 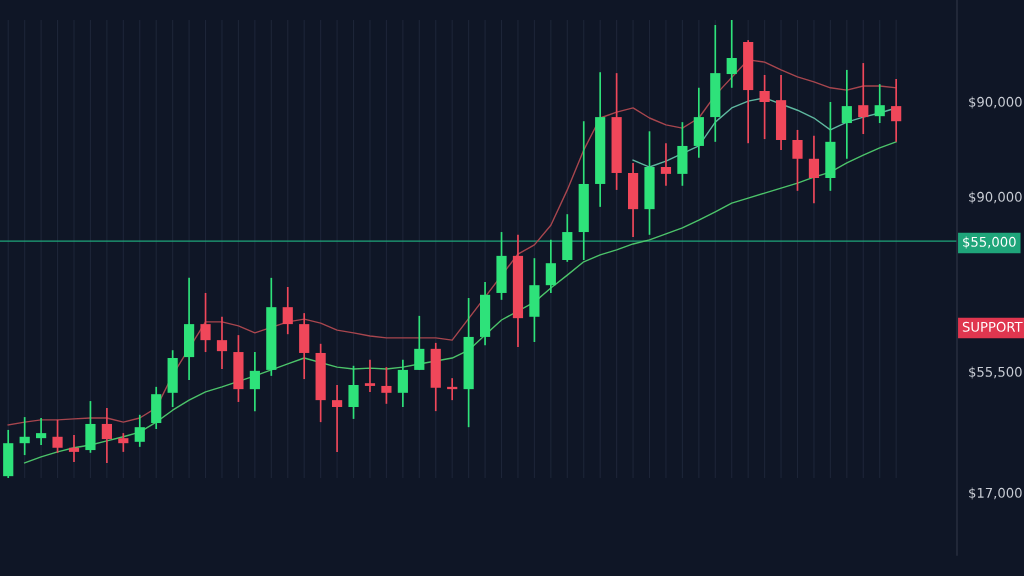 What do you see at coordinates (989, 242) in the screenshot?
I see `text: $55,000` at bounding box center [989, 242].